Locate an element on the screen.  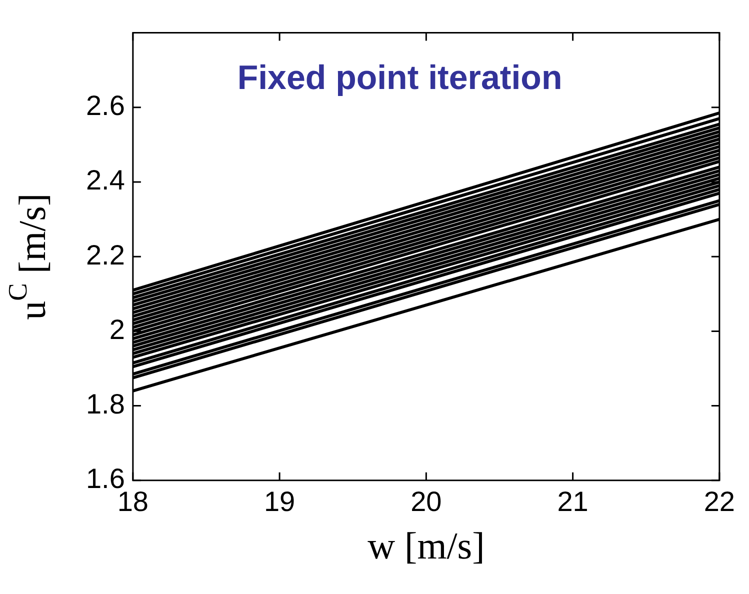
y-tick-label: 2.4 is located at coordinates (105, 180).